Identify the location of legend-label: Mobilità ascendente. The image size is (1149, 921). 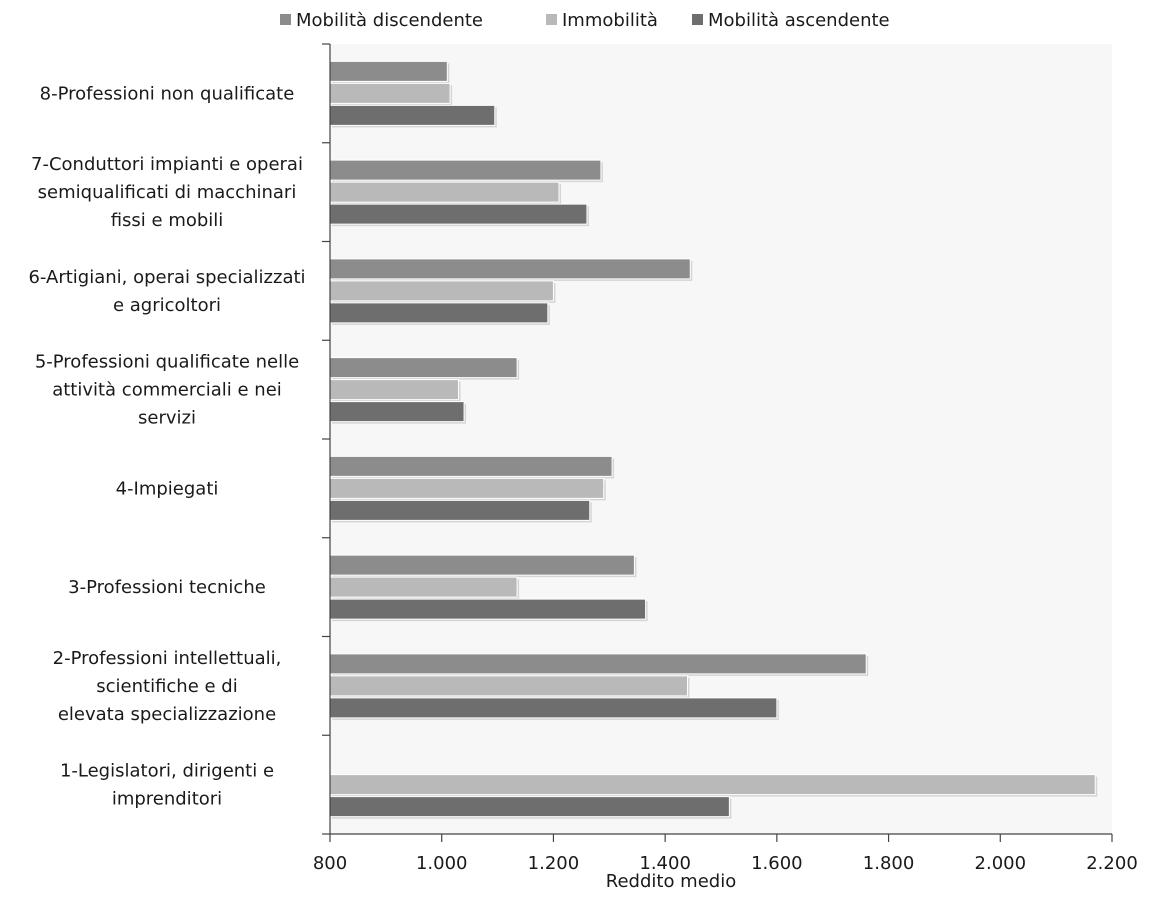
(799, 20).